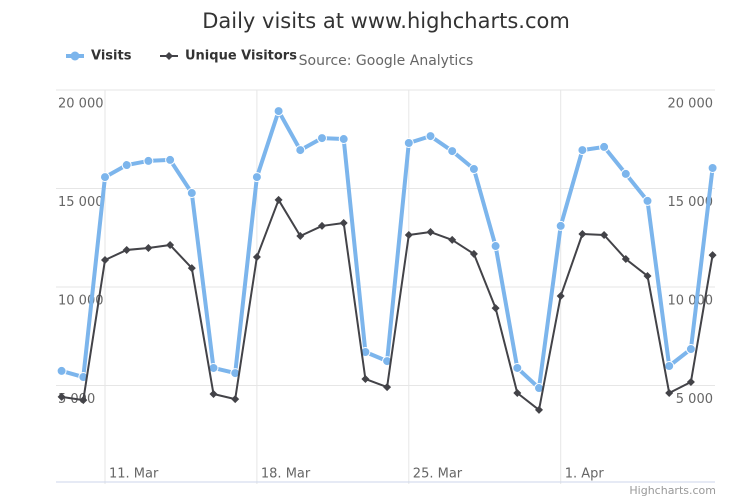 The image size is (755, 500). Describe the element at coordinates (386, 61) in the screenshot. I see `chart-subtitle: Source: Google Analytics` at that location.